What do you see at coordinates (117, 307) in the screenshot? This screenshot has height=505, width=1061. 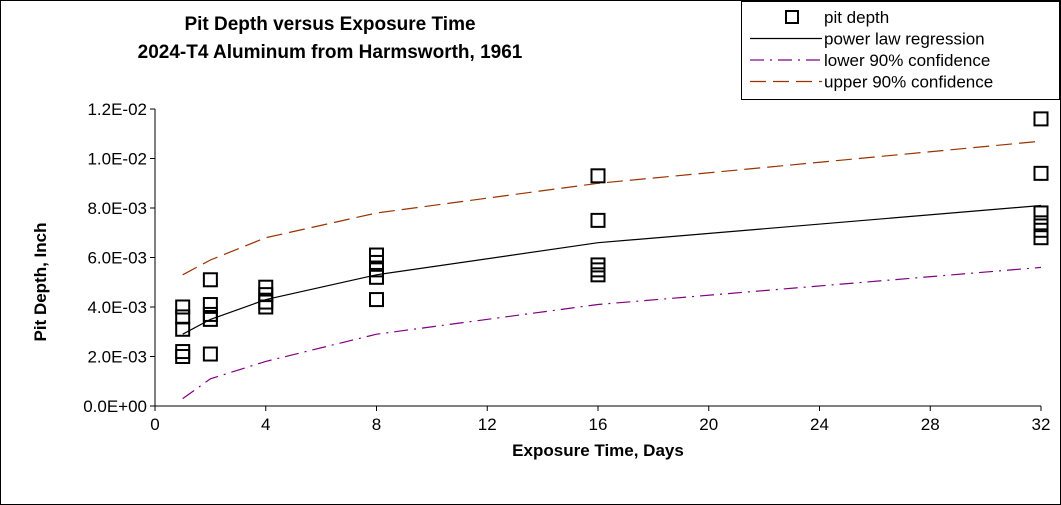 I see `y-tick-label: 4.0E-03` at bounding box center [117, 307].